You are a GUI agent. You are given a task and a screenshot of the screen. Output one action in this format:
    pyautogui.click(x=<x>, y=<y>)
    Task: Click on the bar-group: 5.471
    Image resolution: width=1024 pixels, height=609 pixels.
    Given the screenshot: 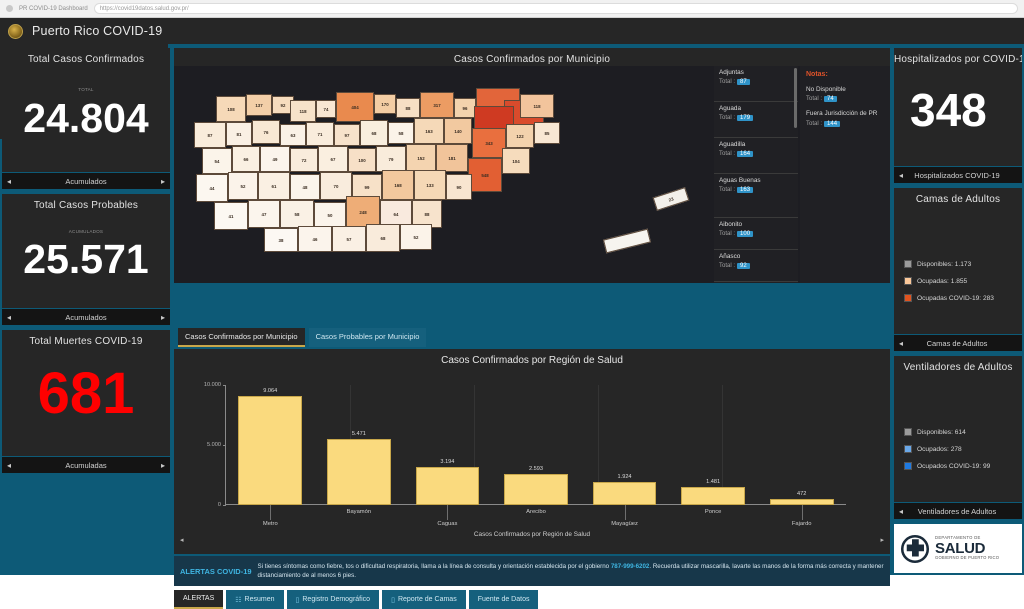 What is the action you would take?
    pyautogui.click(x=358, y=468)
    